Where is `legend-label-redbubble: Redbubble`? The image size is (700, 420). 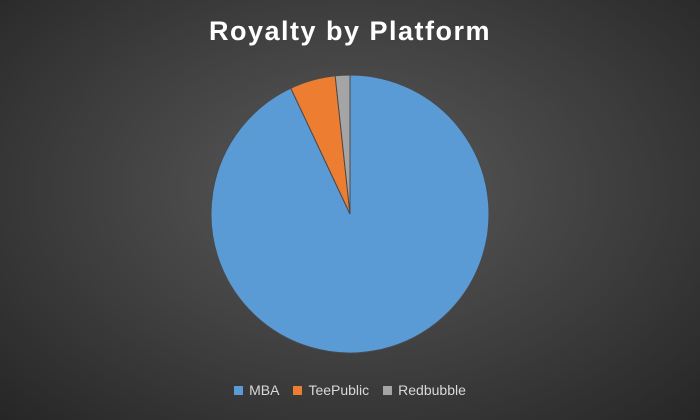
legend-label-redbubble: Redbubble is located at coordinates (432, 390).